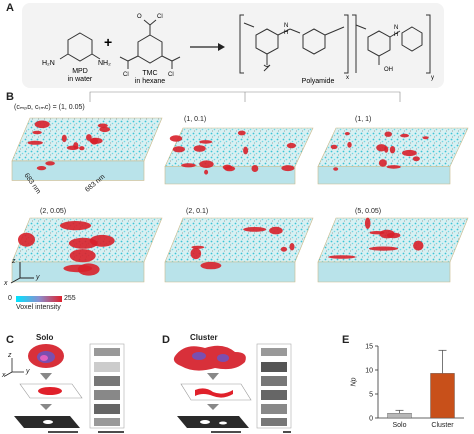 The width and height of the screenshot is (474, 434). Describe the element at coordinates (166, 340) in the screenshot. I see `panel-letter-d: D` at that location.